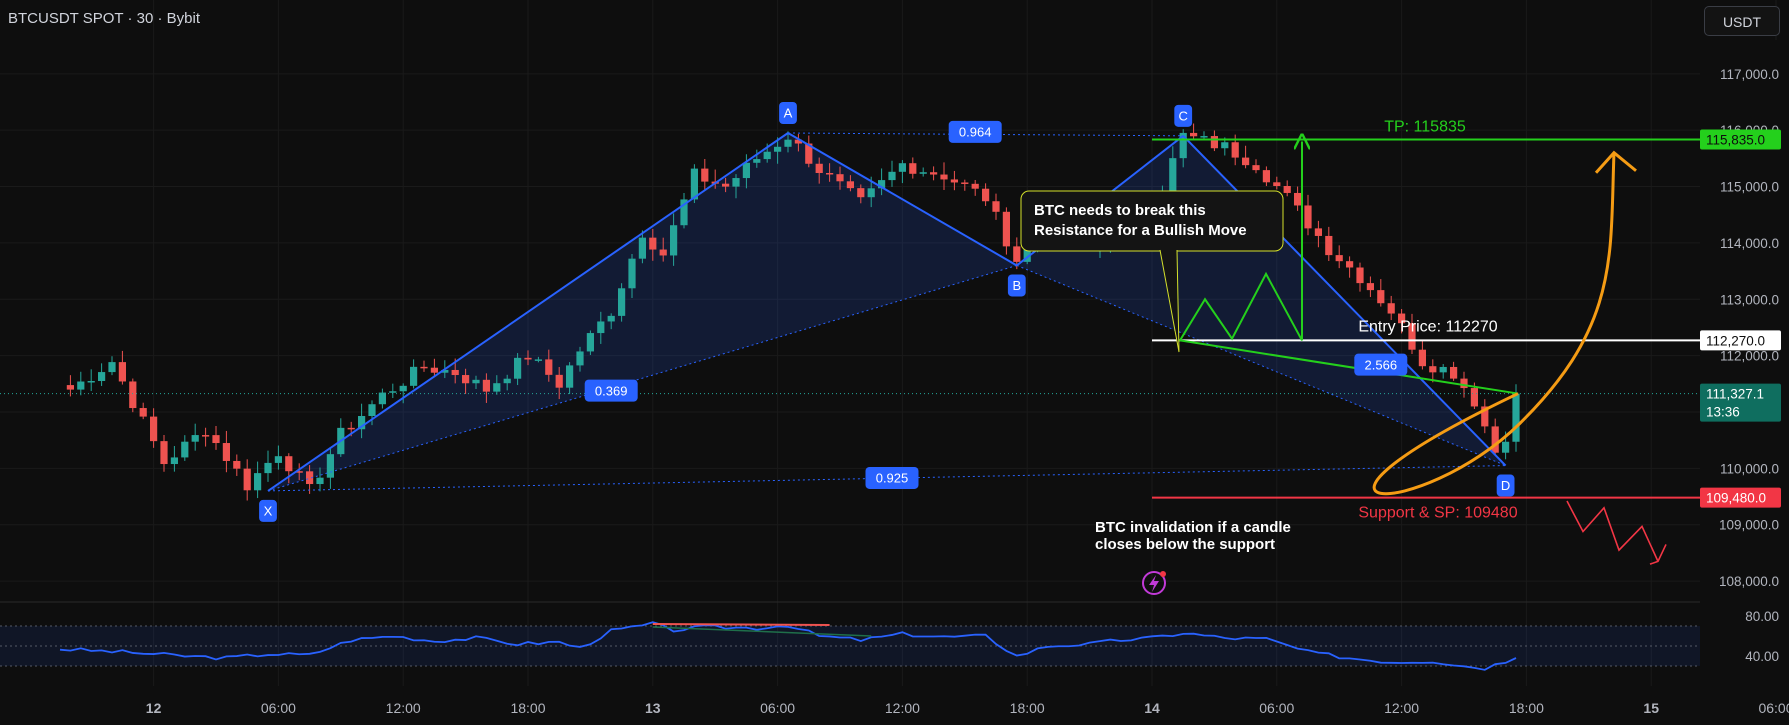  I want to click on current-price-tag: 111,327.1 13:36, so click(1740, 402).